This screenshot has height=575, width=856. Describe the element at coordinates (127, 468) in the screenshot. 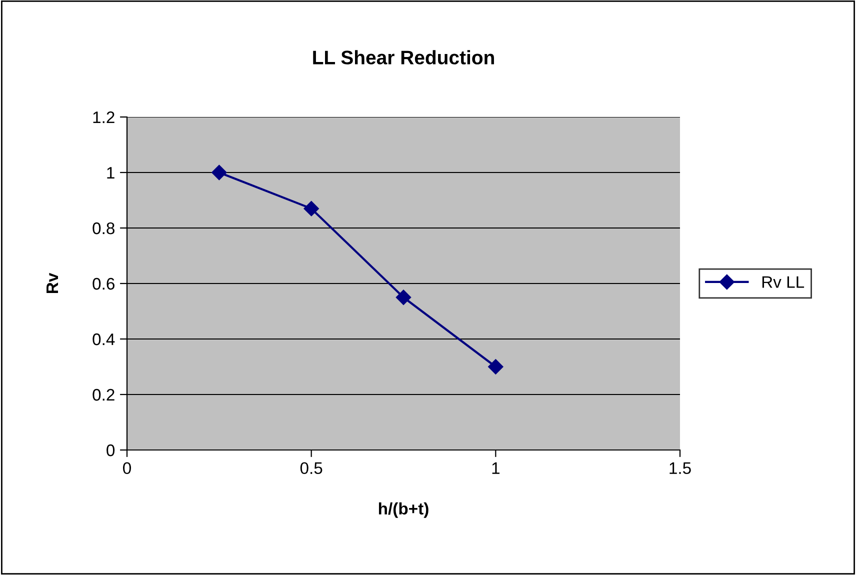

I see `x-tick-label: 0` at that location.